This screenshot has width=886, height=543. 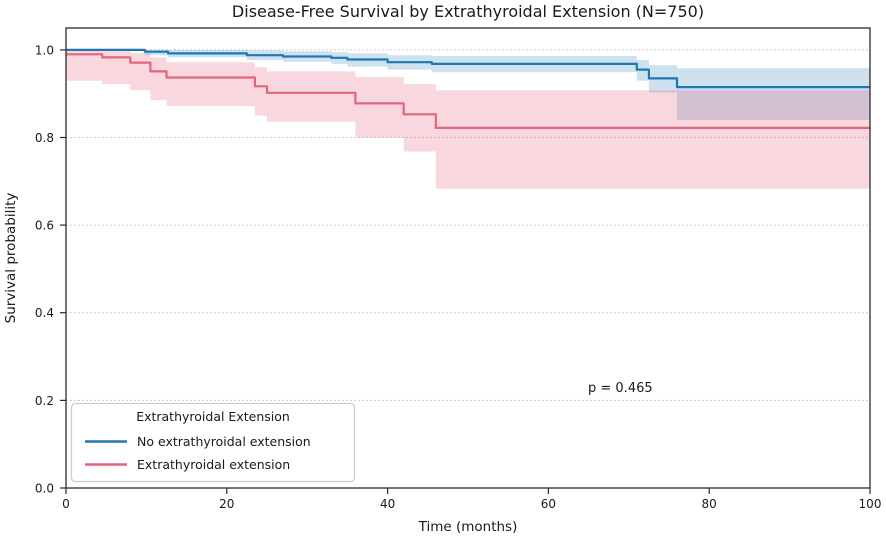 I want to click on y-axis-label: Survival probability, so click(x=11, y=258).